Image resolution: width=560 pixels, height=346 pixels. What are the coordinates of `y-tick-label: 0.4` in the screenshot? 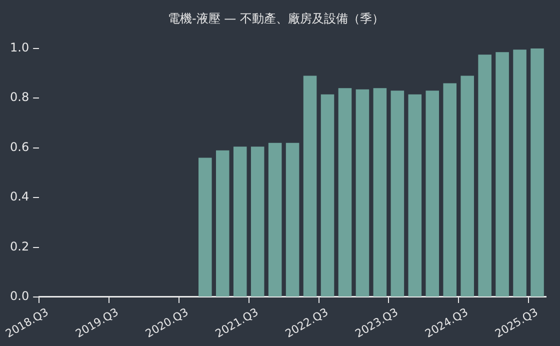 It's located at (20, 197).